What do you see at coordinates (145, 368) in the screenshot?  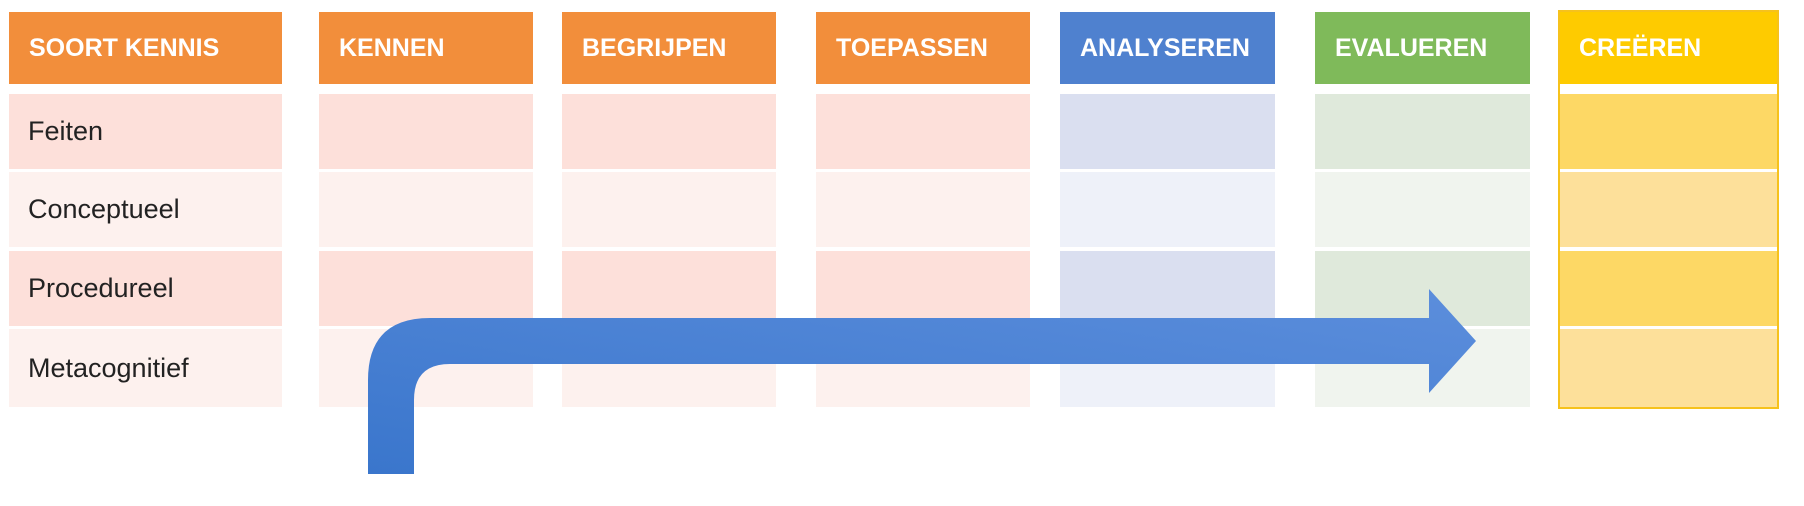 I see `row-label: Metacognitief` at bounding box center [145, 368].